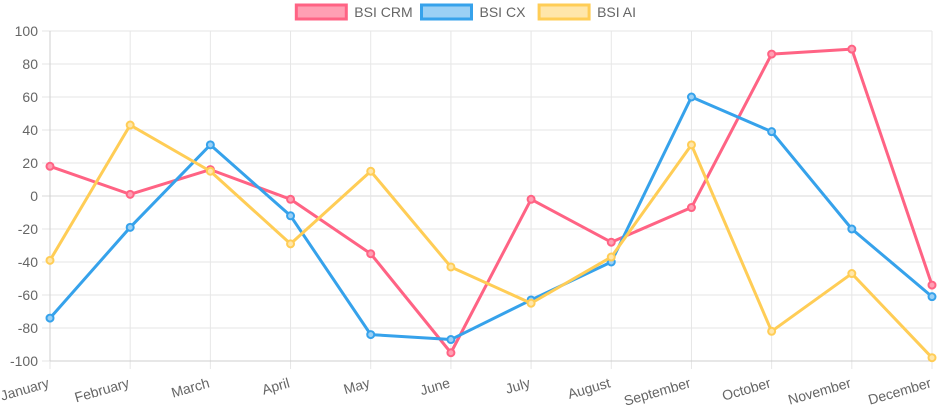 This screenshot has height=415, width=939. What do you see at coordinates (616, 12) in the screenshot?
I see `legend-label: BSI AI` at bounding box center [616, 12].